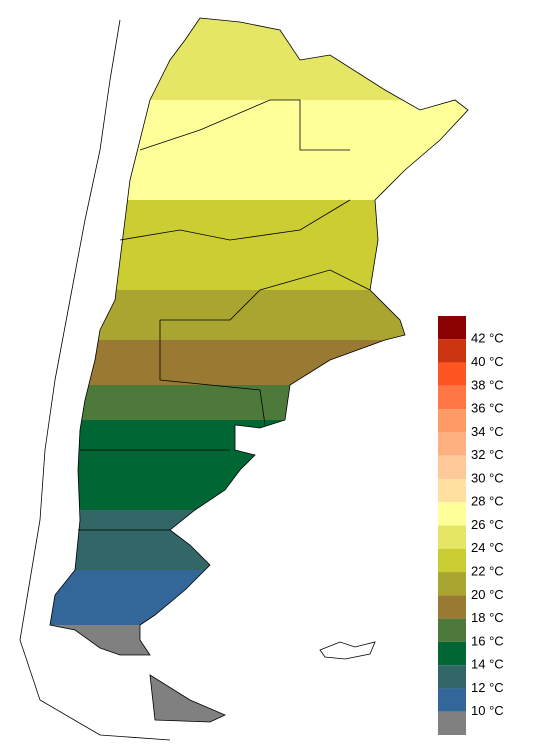 Image resolution: width=538 pixels, height=745 pixels. Describe the element at coordinates (487, 501) in the screenshot. I see `legend-label: 28 °C` at that location.